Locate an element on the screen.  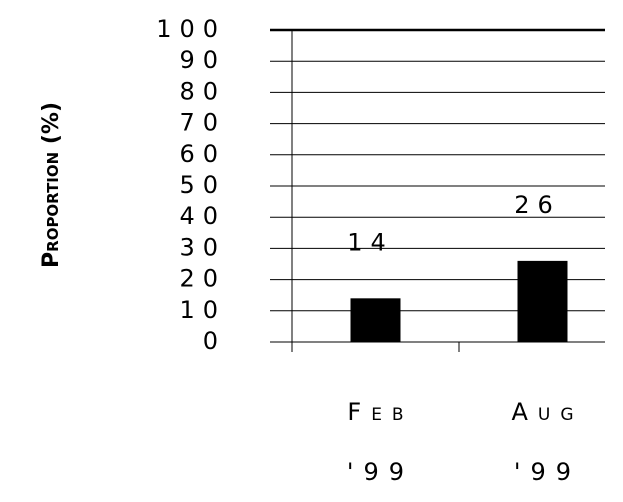
y-tick-label: 70 is located at coordinates (202, 123).